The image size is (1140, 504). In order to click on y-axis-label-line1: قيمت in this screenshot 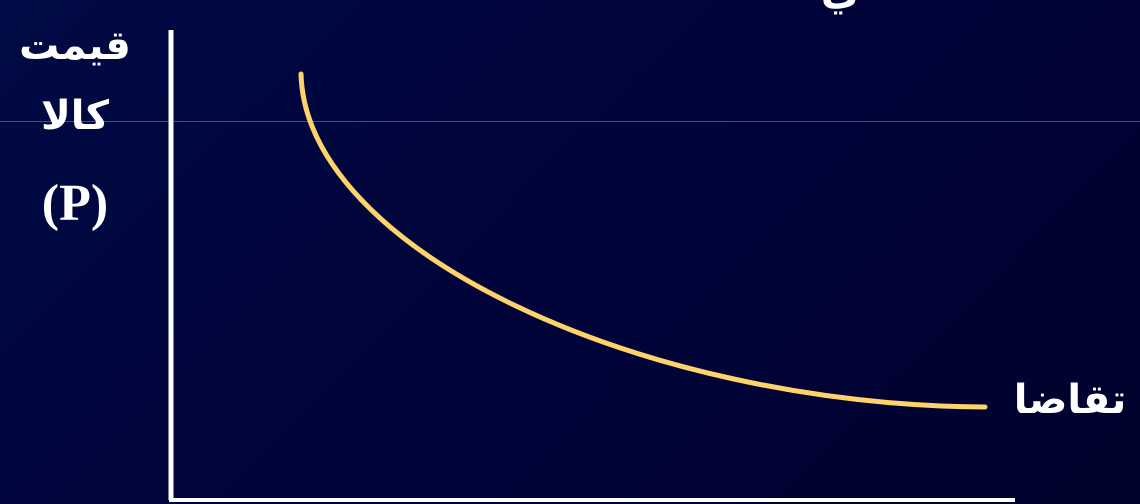, I will do `click(75, 46)`.